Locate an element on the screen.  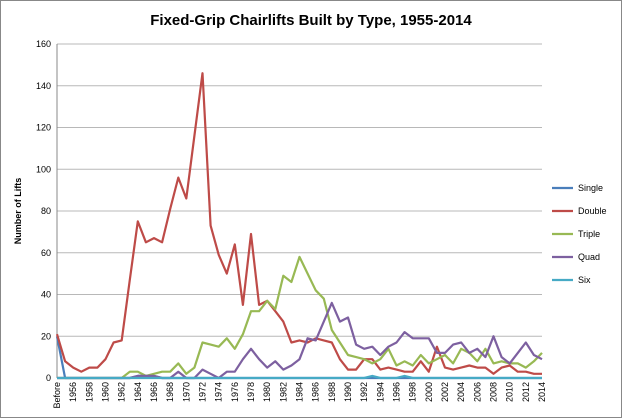
x-tick-label: 1962 is located at coordinates (122, 392).